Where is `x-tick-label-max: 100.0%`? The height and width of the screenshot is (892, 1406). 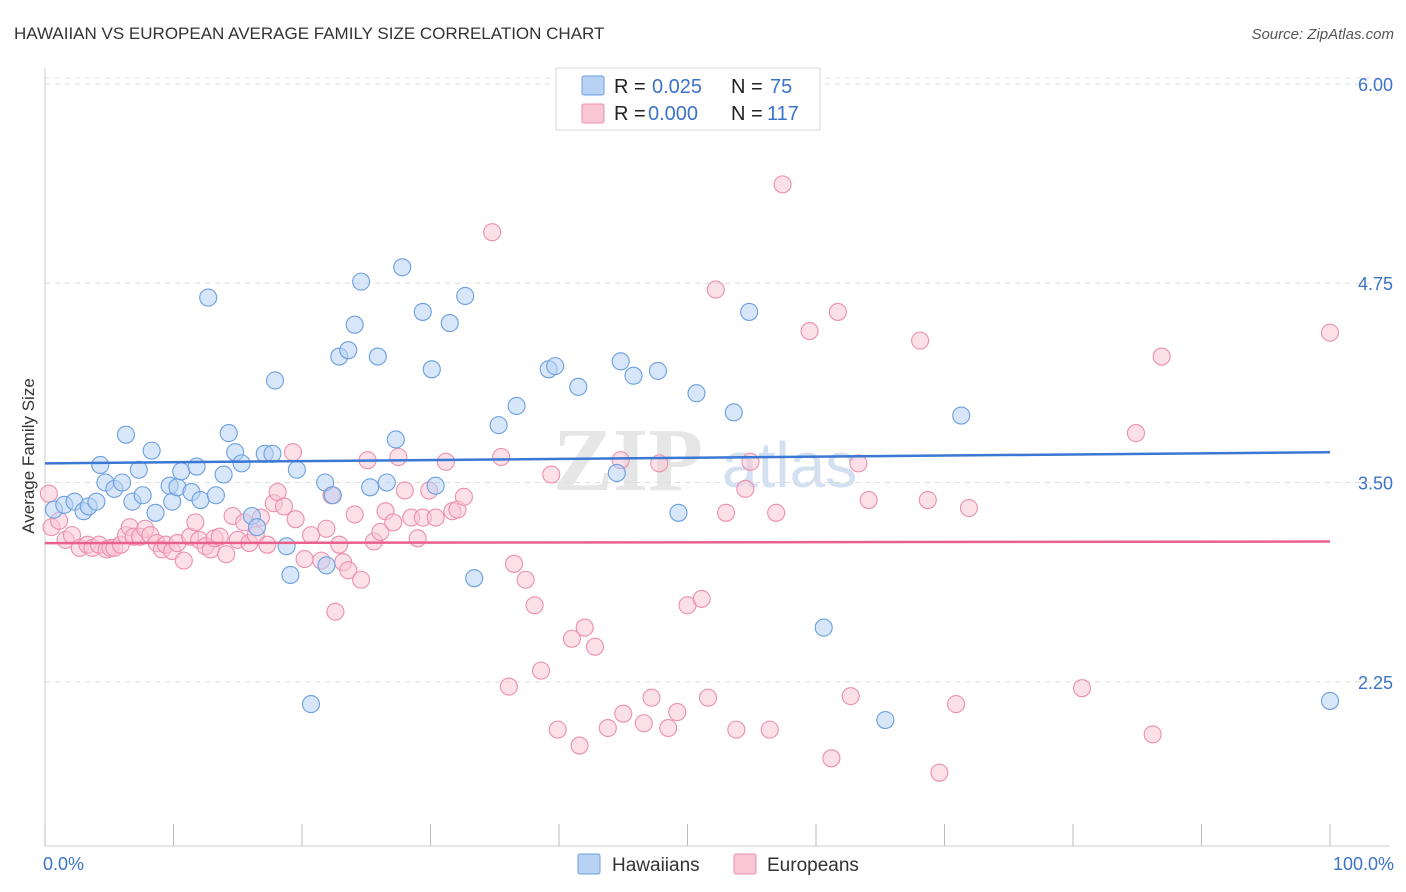 x-tick-label-max: 100.0% is located at coordinates (1363, 864).